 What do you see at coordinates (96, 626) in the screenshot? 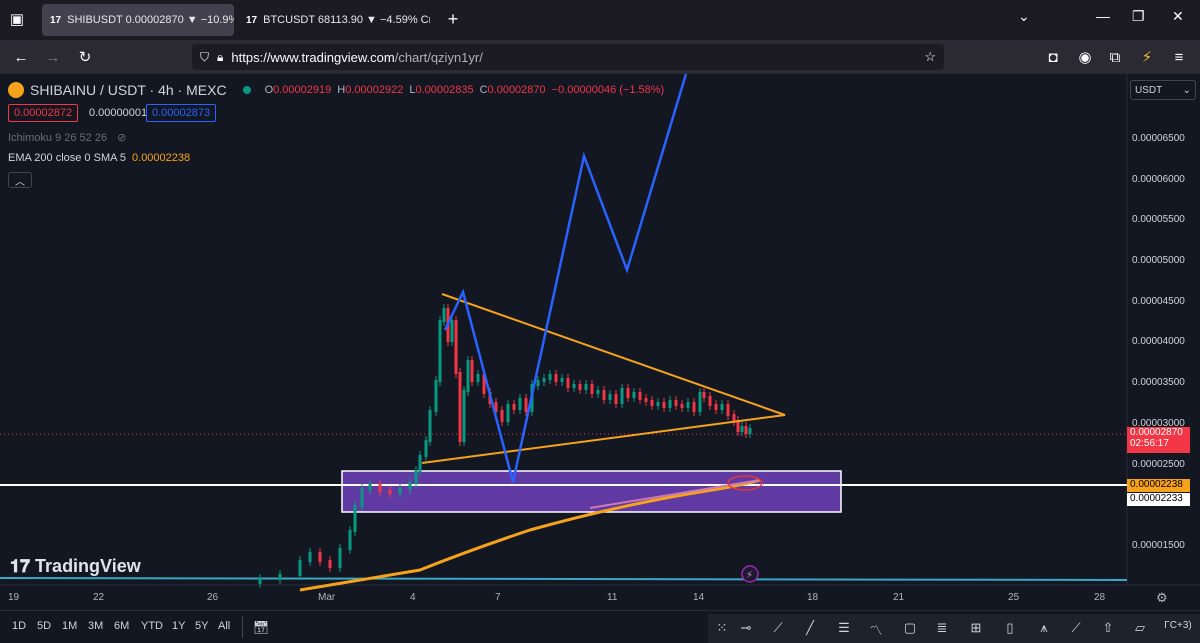
I see `timeframe-3m: 3M` at bounding box center [96, 626].